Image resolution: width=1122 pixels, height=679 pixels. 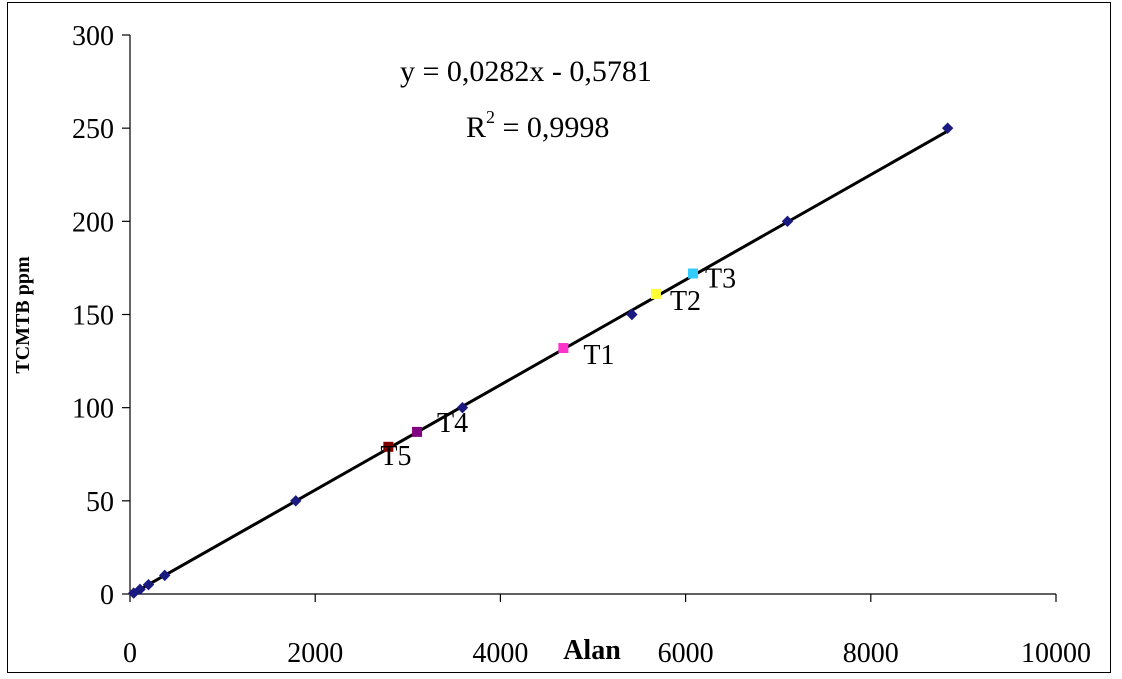 I want to click on x-tick-label: 10000, so click(x=1056, y=653).